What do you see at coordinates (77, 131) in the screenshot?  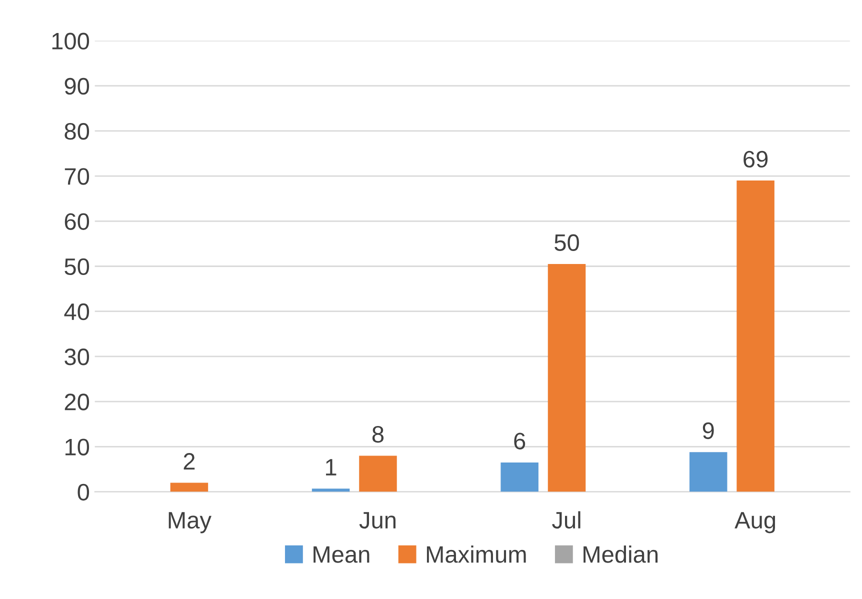 I see `y-tick-label: 80` at bounding box center [77, 131].